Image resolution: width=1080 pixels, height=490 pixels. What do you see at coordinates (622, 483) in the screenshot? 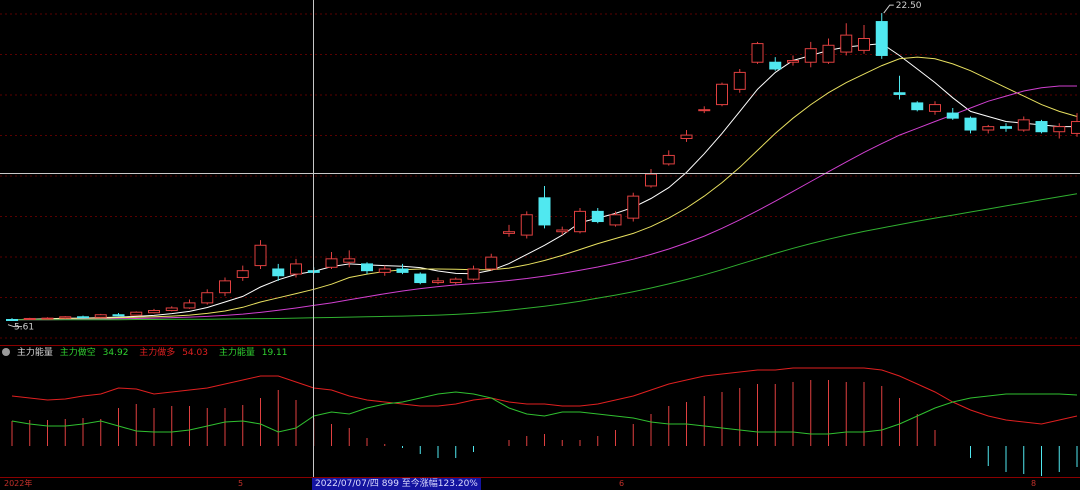
I see `x-label-6: 6` at bounding box center [622, 483].